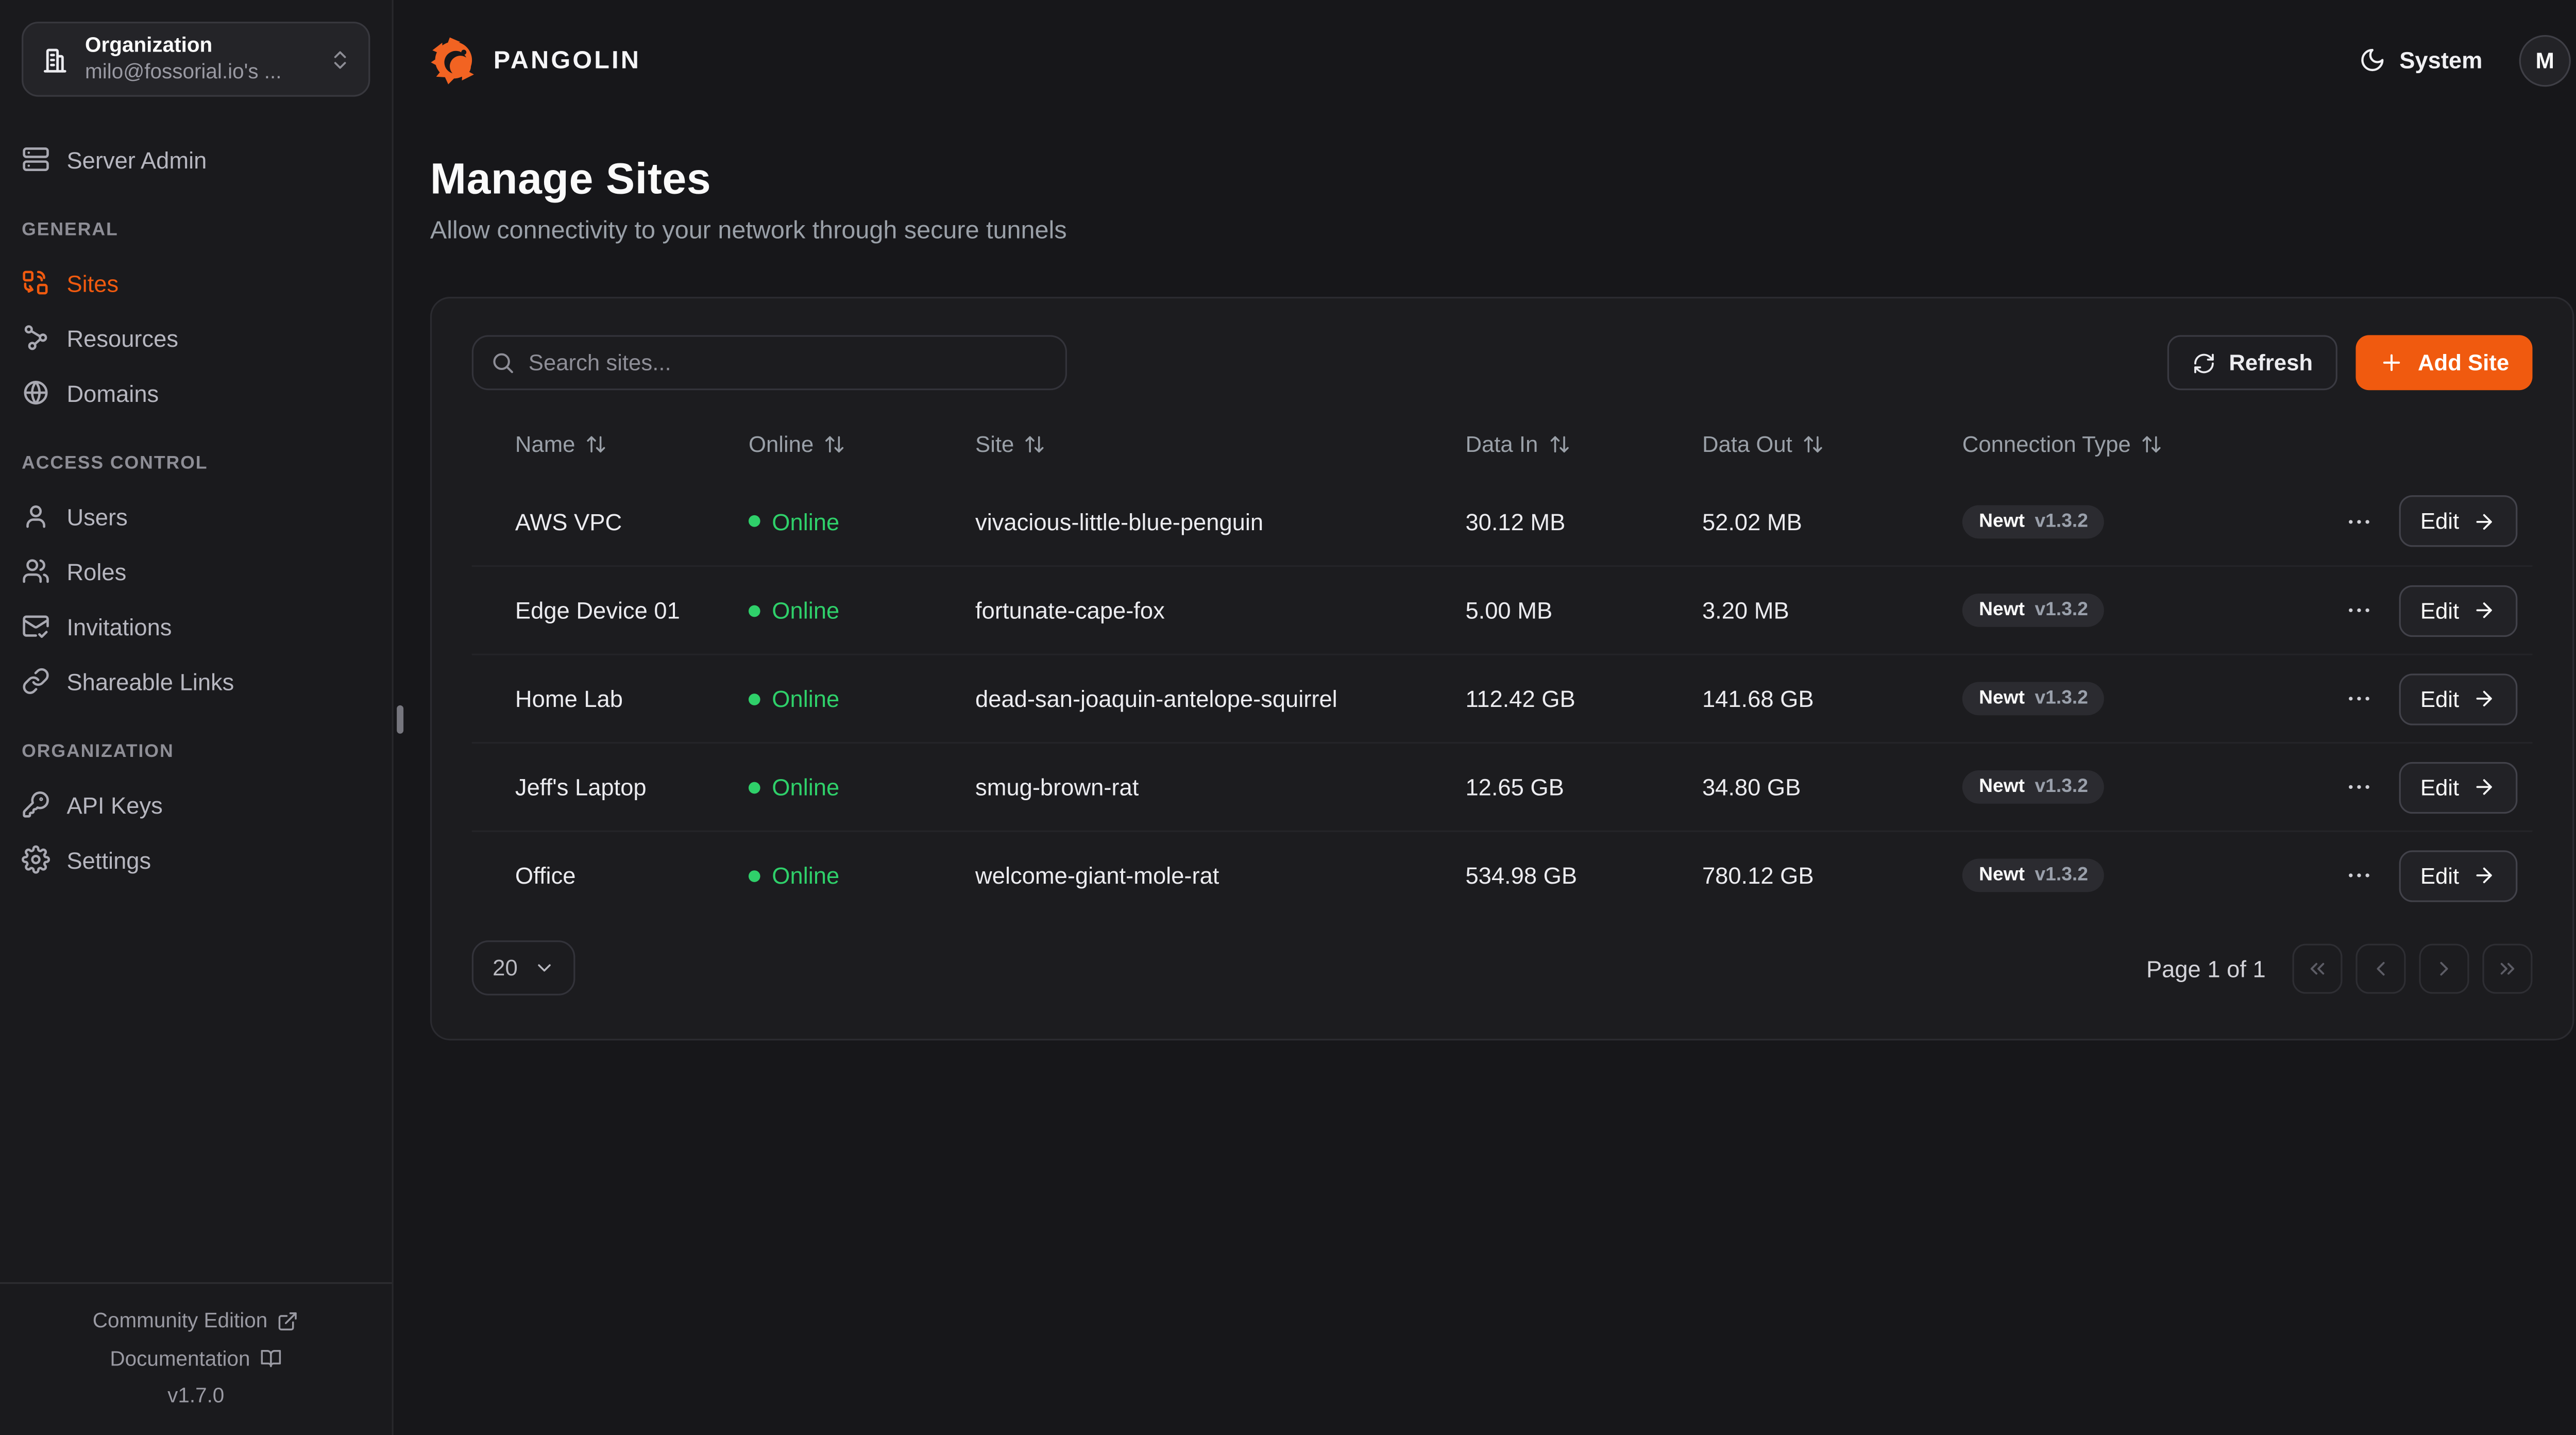  What do you see at coordinates (2392, 363) in the screenshot?
I see `plus-icon` at bounding box center [2392, 363].